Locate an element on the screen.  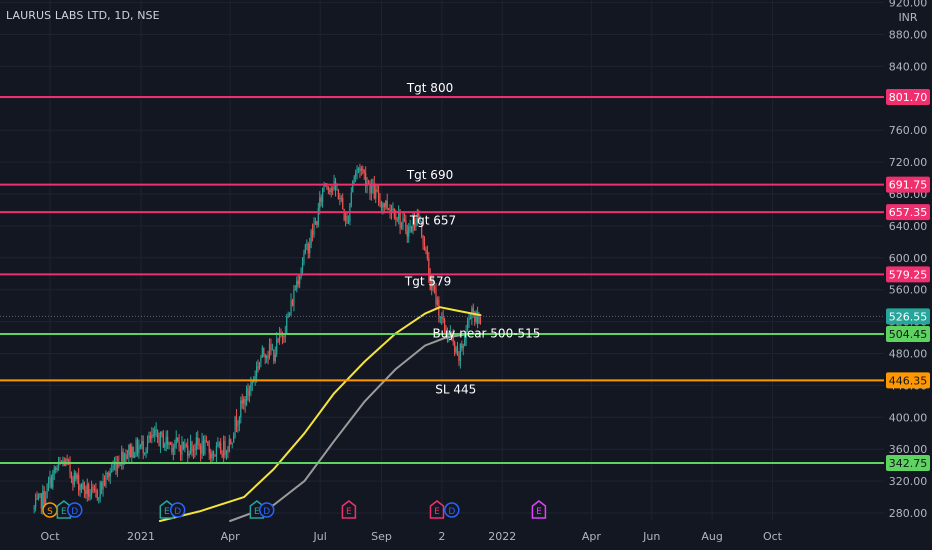
y-tick-label: 600.00 is located at coordinates (908, 258).